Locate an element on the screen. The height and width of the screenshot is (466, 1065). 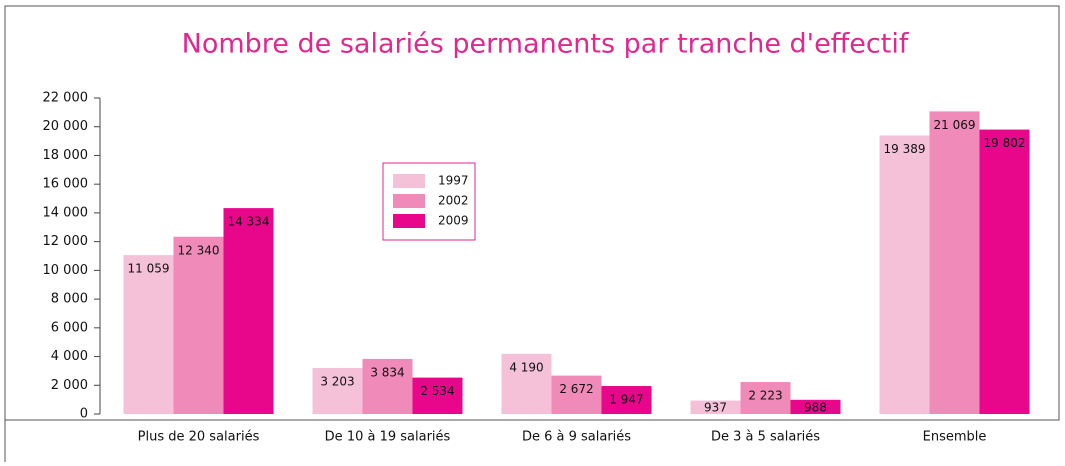
y-tick-label: 12 000 is located at coordinates (66, 241).